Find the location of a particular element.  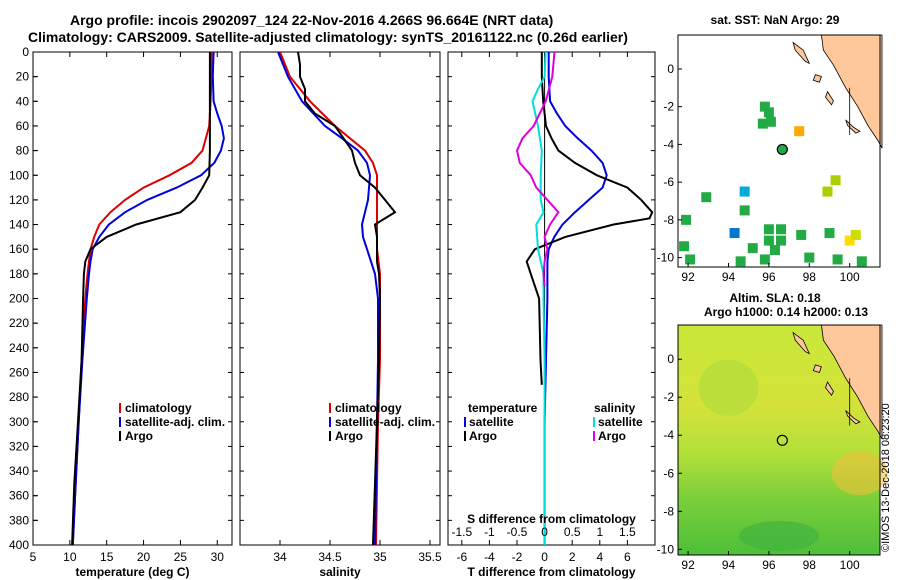

sst-map-xtick-label: 92 is located at coordinates (688, 277).